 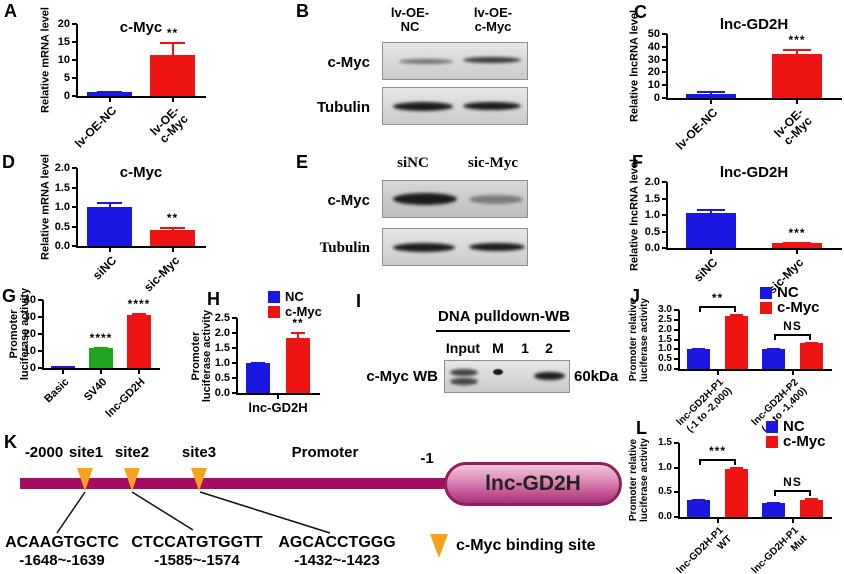 I want to click on panel-h-legend: NC c-Myc, so click(x=295, y=304).